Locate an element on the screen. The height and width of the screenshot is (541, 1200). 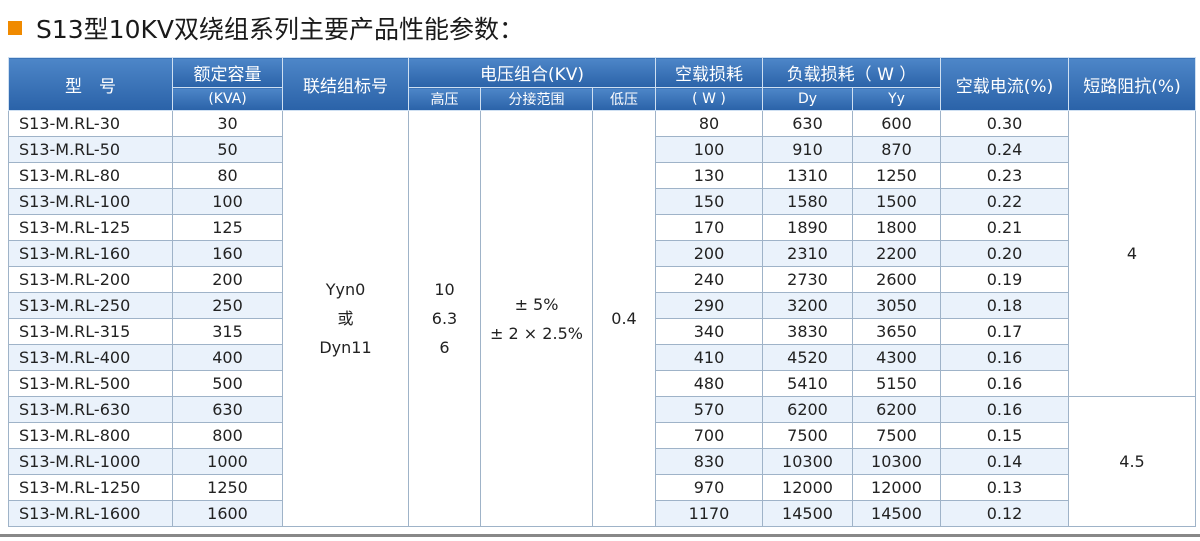
table-row: S13-M.RL-250 250 290 3200 3050 0.18 is located at coordinates (602, 305).